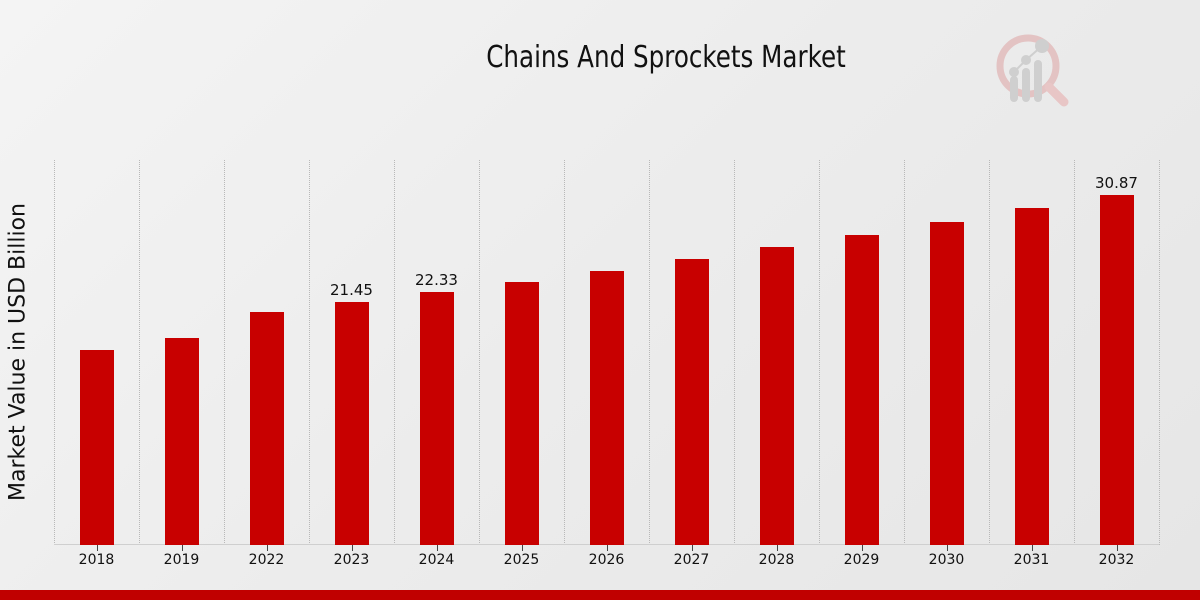  What do you see at coordinates (946, 560) in the screenshot?
I see `x-tick-label: 2030` at bounding box center [946, 560].